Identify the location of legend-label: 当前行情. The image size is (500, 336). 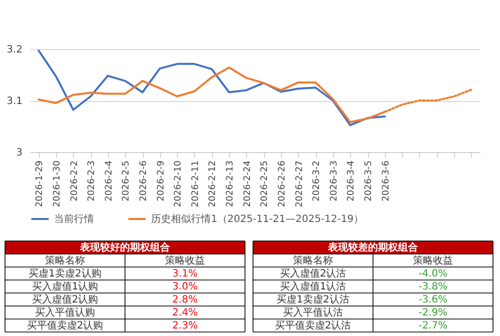
(74, 219).